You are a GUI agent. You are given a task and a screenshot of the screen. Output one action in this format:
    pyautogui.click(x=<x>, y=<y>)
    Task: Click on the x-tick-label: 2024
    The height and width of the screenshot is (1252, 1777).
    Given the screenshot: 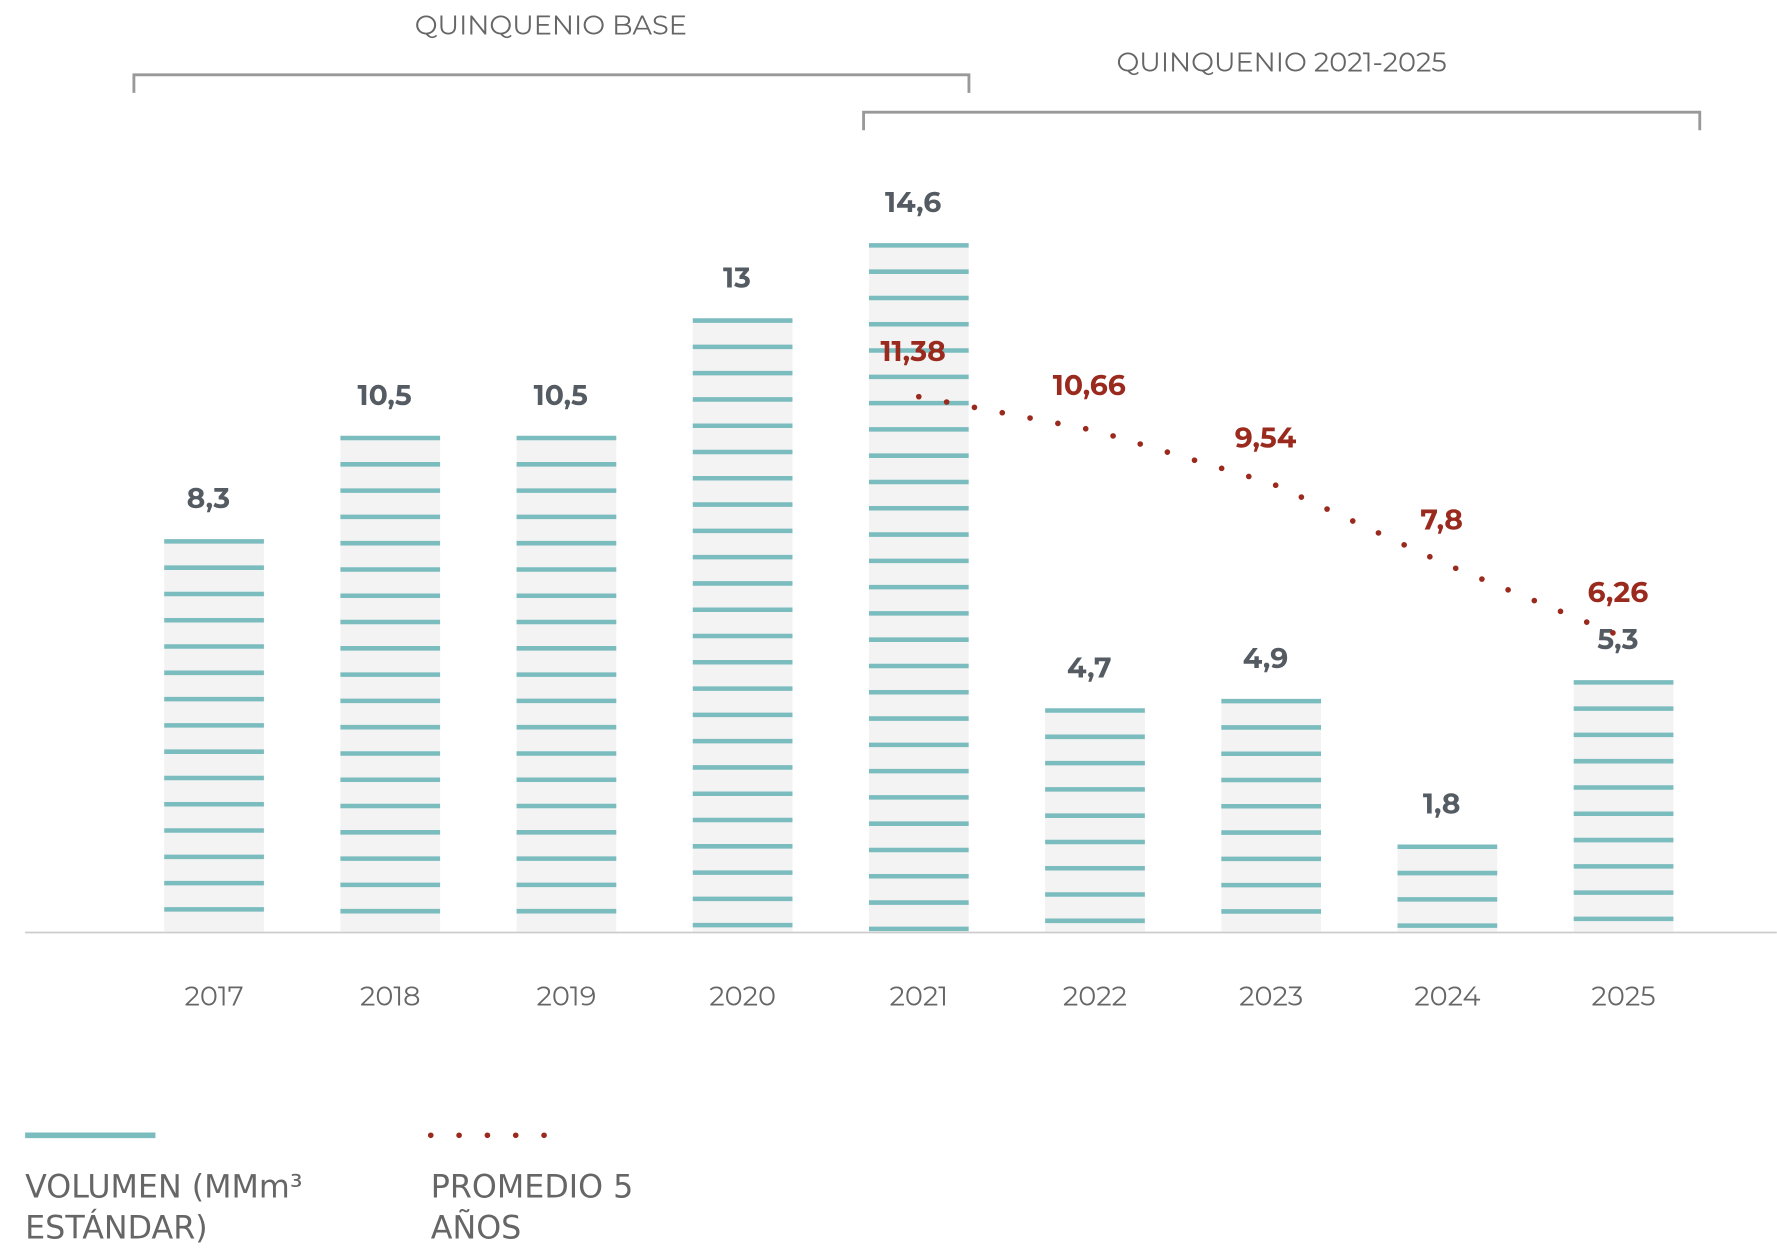 What is the action you would take?
    pyautogui.click(x=1447, y=995)
    